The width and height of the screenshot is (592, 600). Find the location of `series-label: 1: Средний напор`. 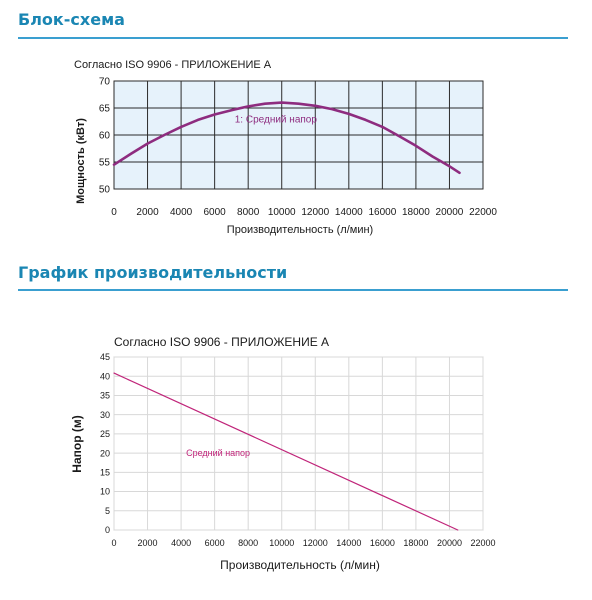

series-label: 1: Средний напор is located at coordinates (276, 120).